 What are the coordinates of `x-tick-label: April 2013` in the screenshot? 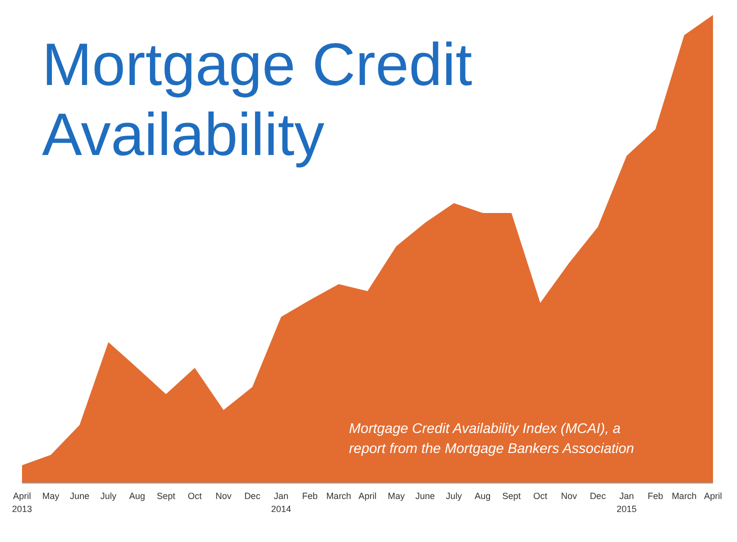 It's located at (22, 502).